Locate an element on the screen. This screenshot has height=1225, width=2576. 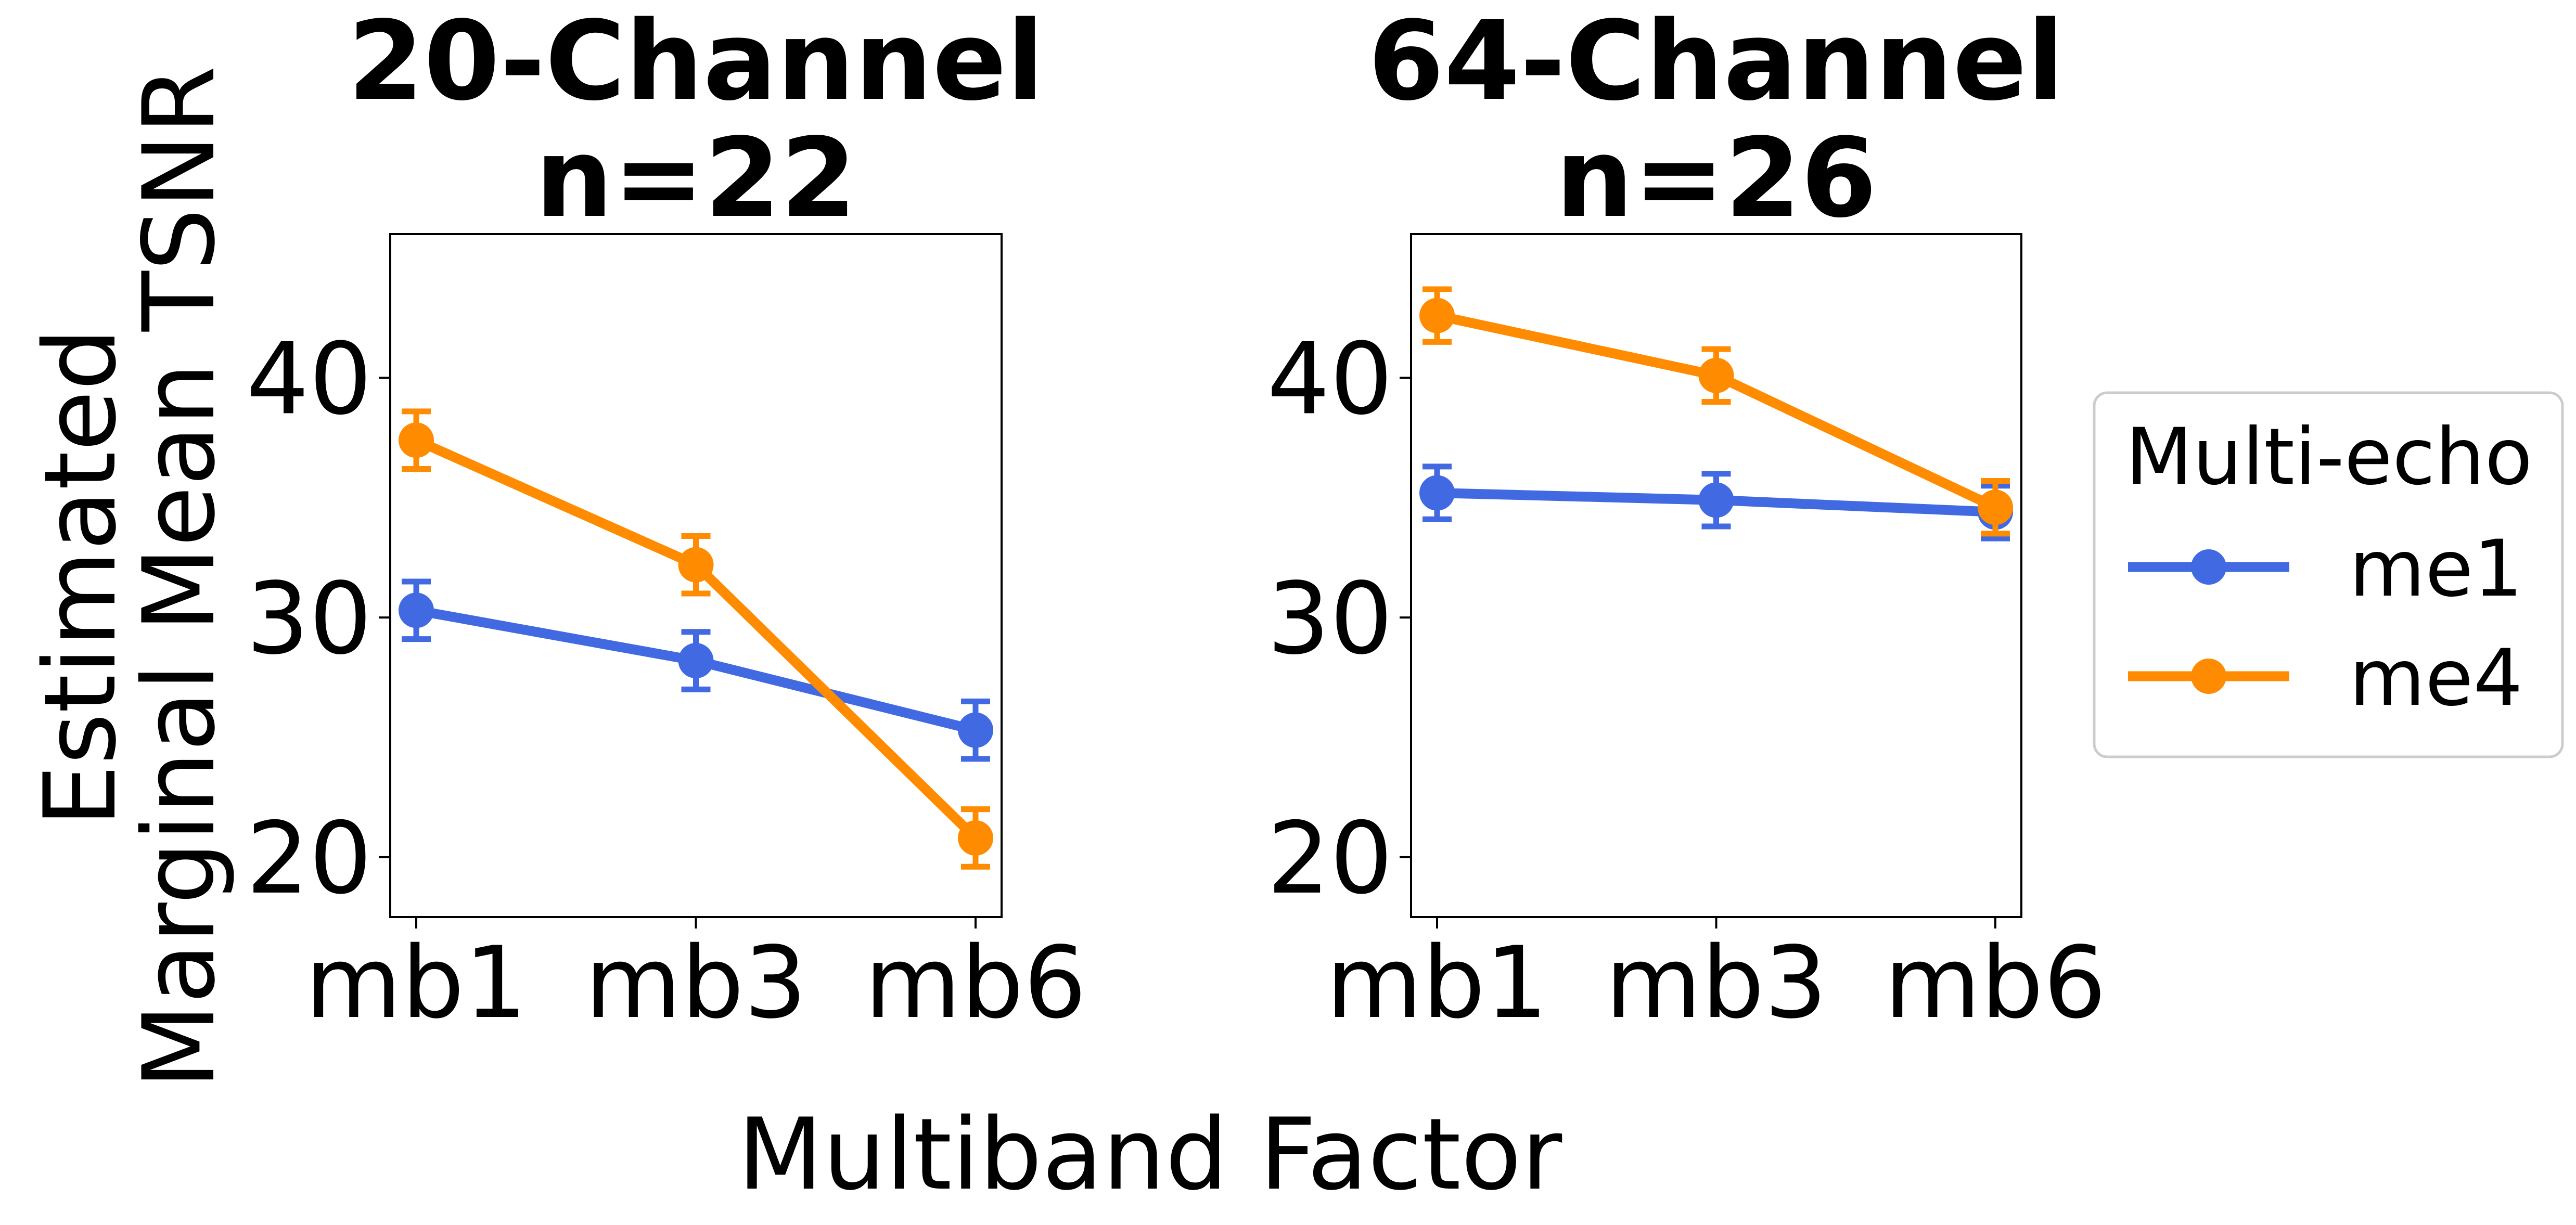
series-me1 is located at coordinates (696, 670).